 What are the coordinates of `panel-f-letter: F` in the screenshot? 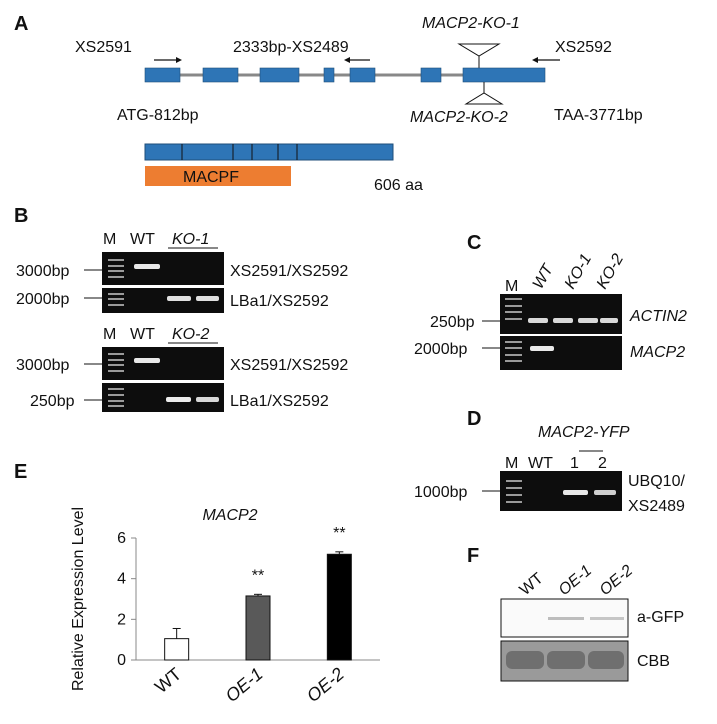 It's located at (473, 556).